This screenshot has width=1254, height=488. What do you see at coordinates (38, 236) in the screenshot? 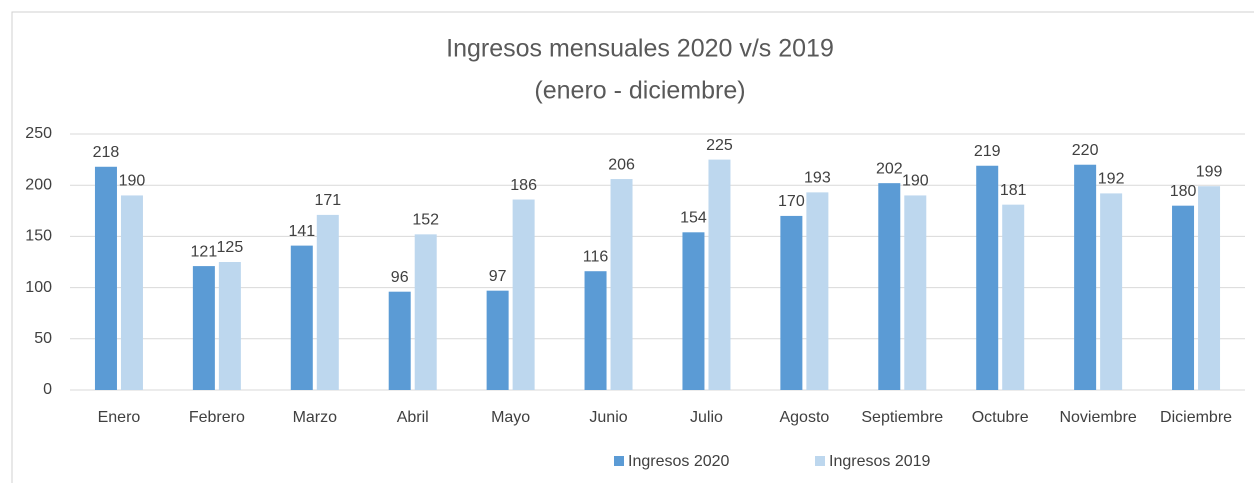
I see `y-tick-label: 150` at bounding box center [38, 236].